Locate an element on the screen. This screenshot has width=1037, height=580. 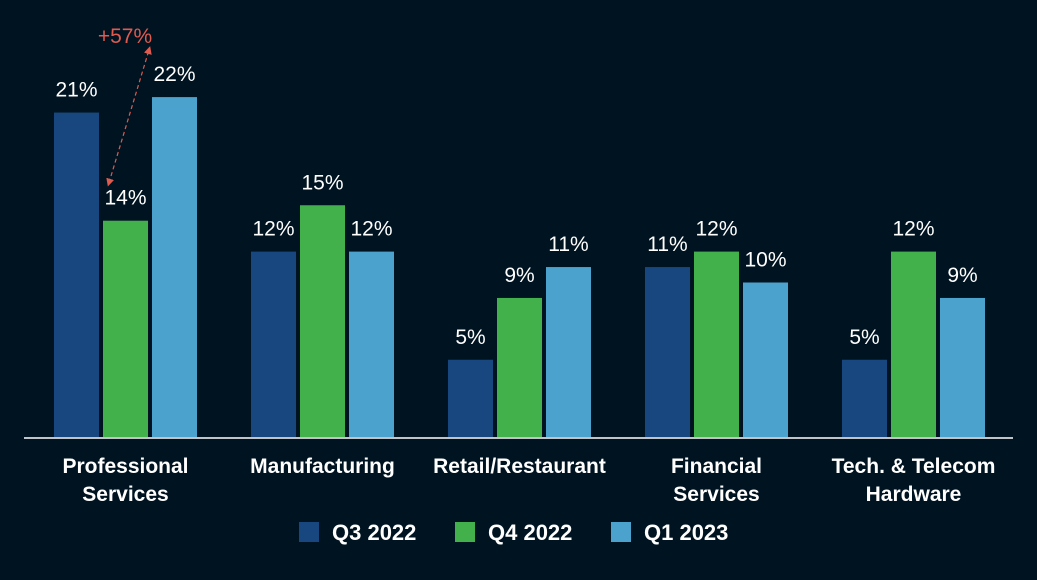
category-label: Manufacturing is located at coordinates (322, 466).